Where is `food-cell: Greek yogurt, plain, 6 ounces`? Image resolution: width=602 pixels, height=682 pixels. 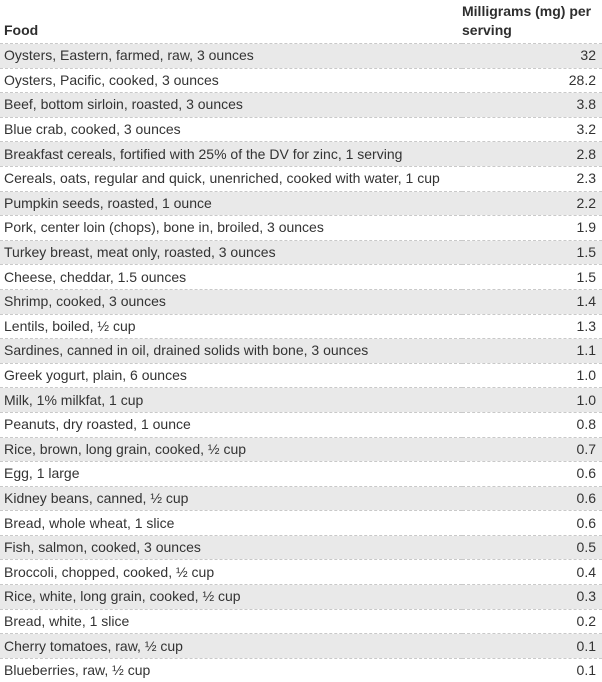
food-cell: Greek yogurt, plain, 6 ounces is located at coordinates (231, 375).